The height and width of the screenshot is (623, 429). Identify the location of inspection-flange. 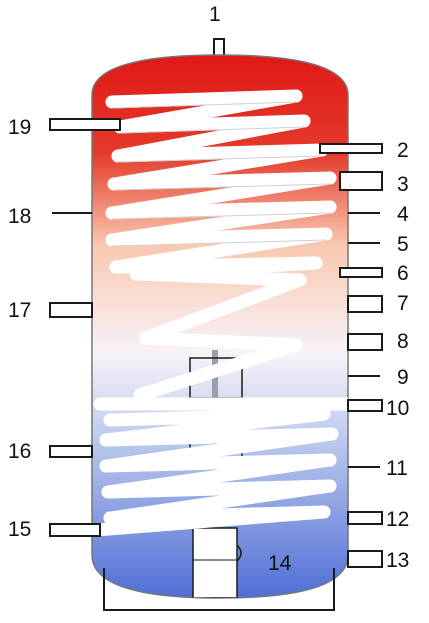
(215, 562).